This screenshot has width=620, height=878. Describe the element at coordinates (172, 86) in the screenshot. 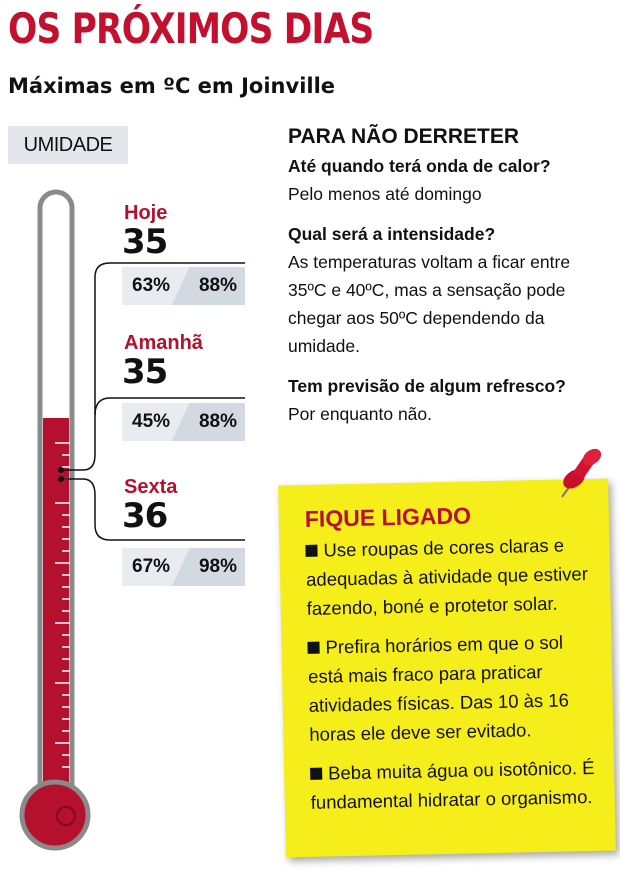

I see `subtitle: Máximas em ºC em Joinville` at that location.